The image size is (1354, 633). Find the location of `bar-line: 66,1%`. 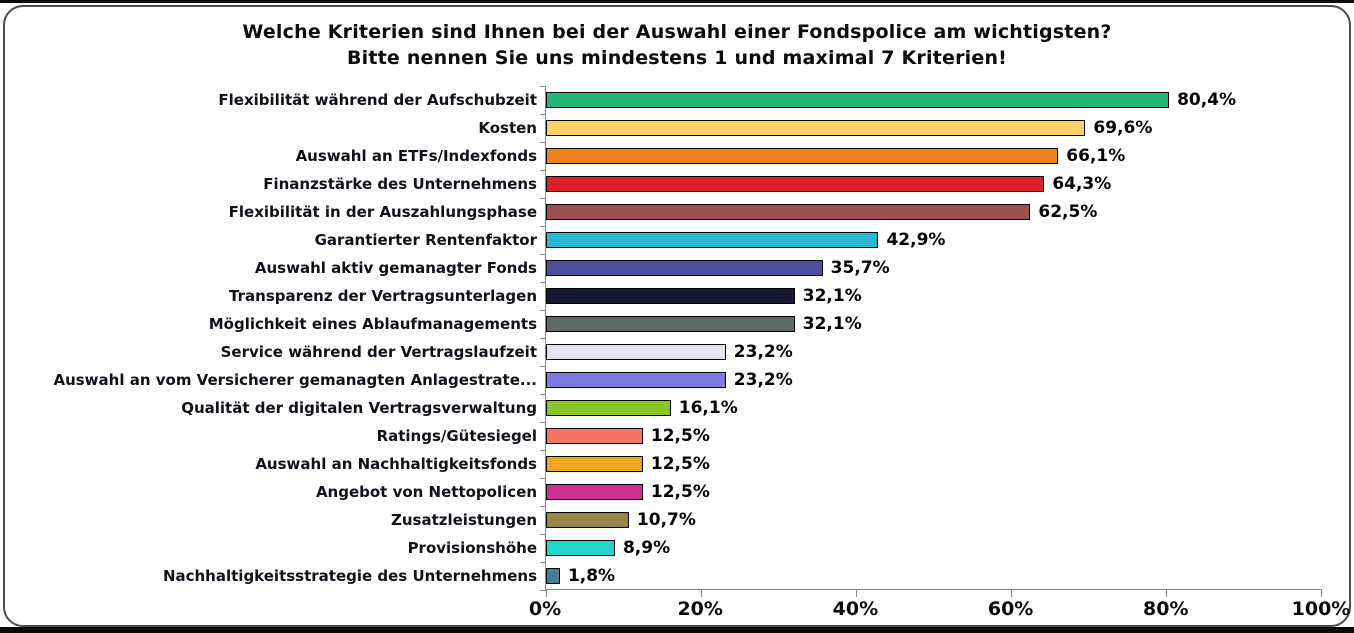

bar-line: 66,1% is located at coordinates (933, 156).